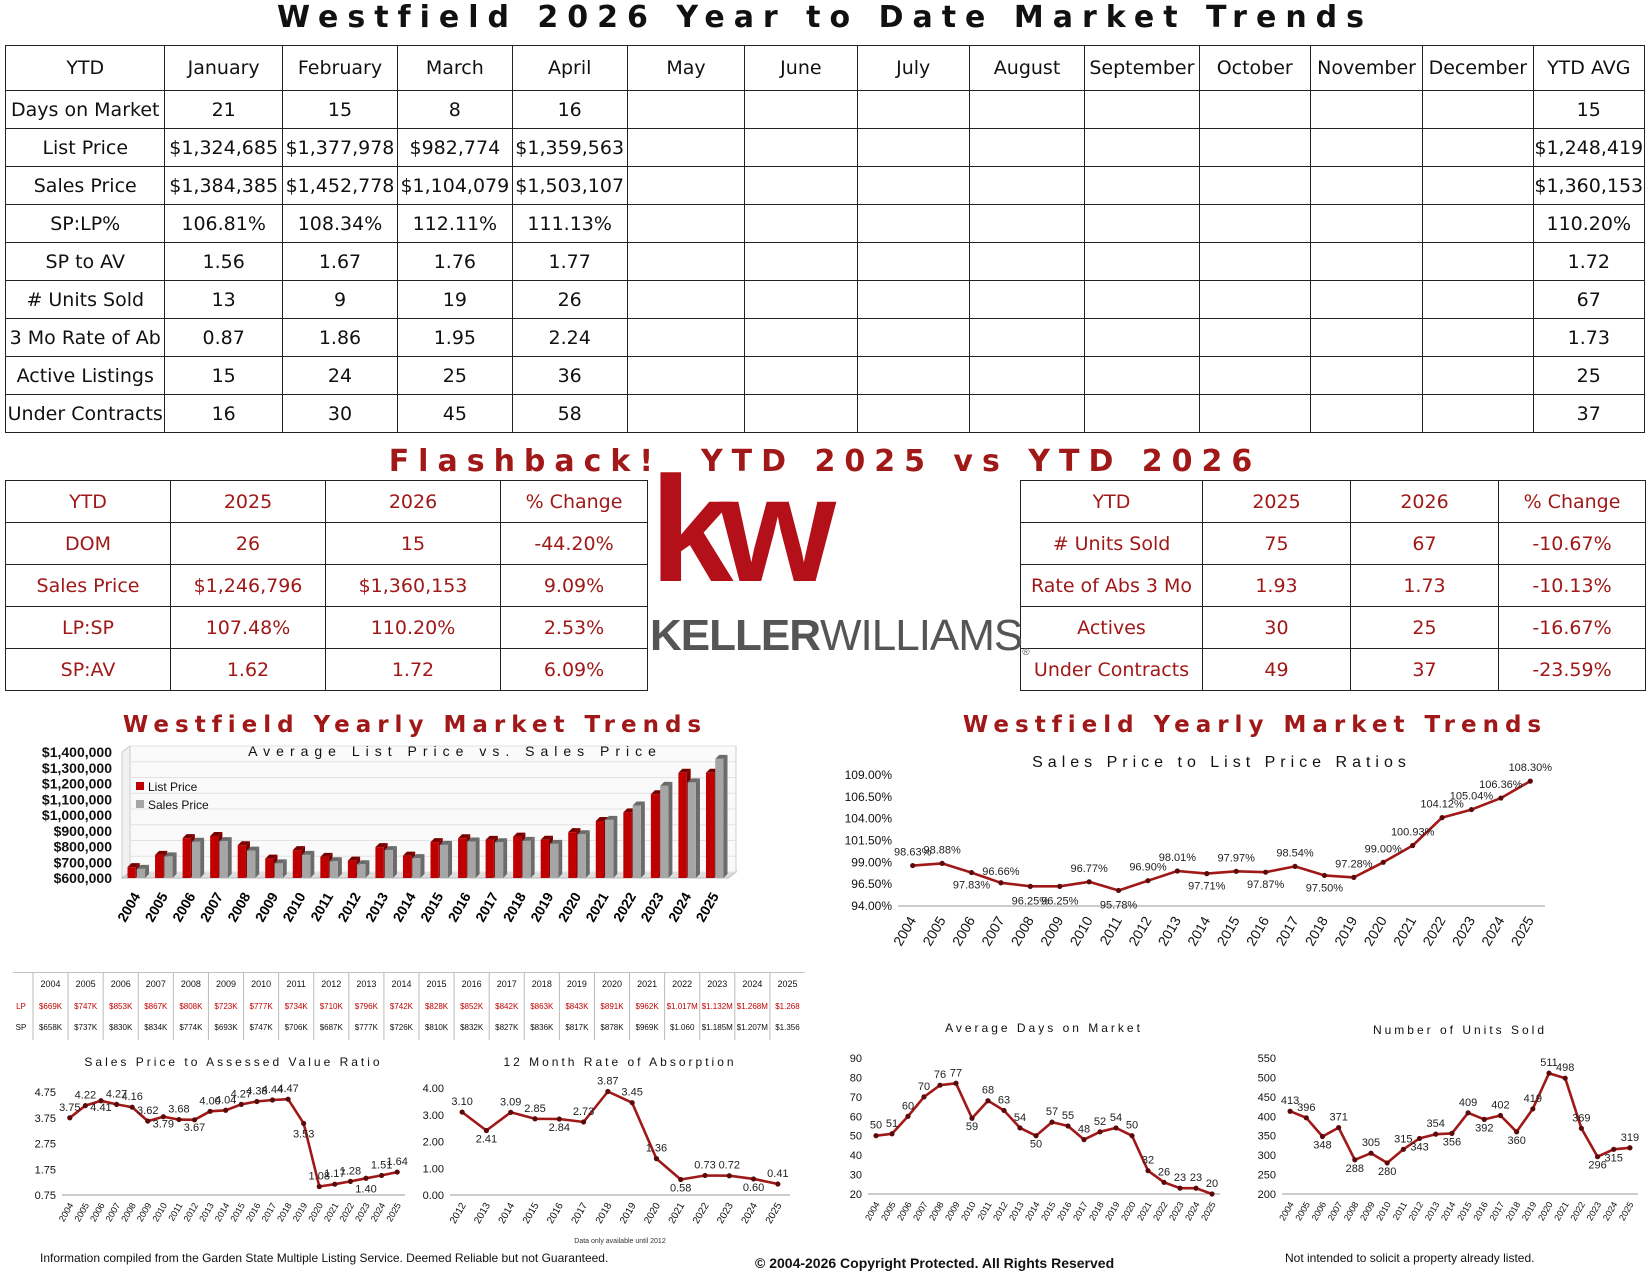  Describe the element at coordinates (367, 1006) in the screenshot. I see `table-lp-value: $796K` at that location.